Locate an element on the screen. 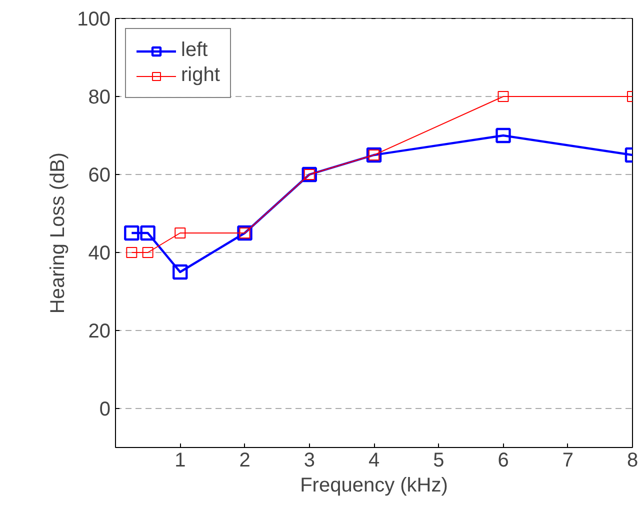  y-axis-title: Hearing Loss (dB) is located at coordinates (58, 233).